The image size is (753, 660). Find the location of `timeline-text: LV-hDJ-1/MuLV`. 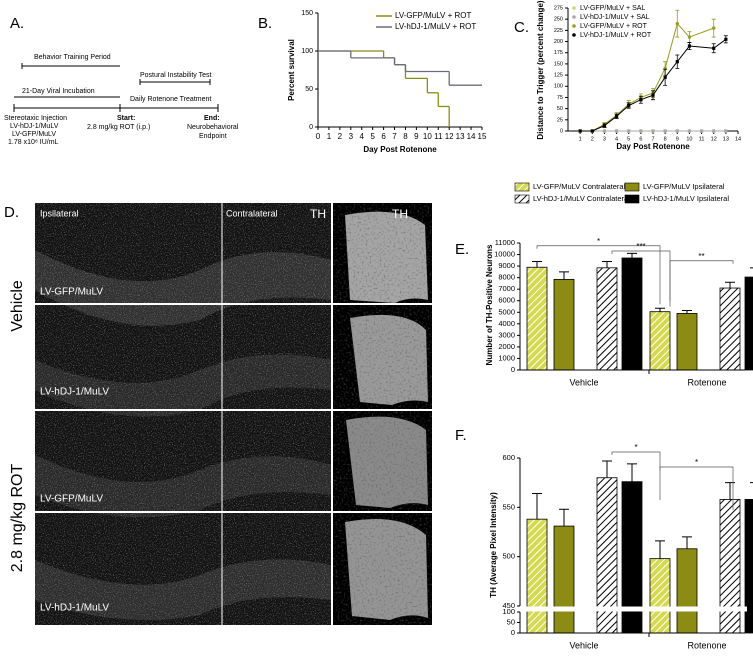

timeline-text: LV-hDJ-1/MuLV is located at coordinates (34, 126).